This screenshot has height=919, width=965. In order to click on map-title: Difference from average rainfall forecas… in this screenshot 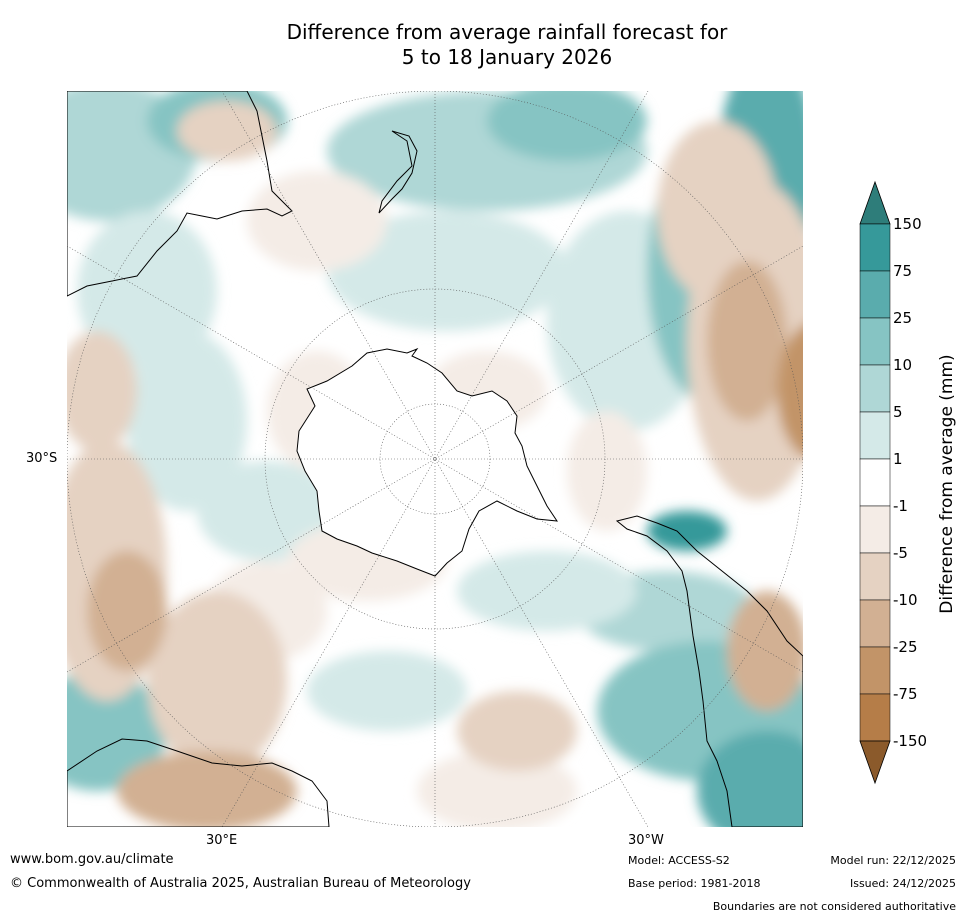, I will do `click(482, 45)`.